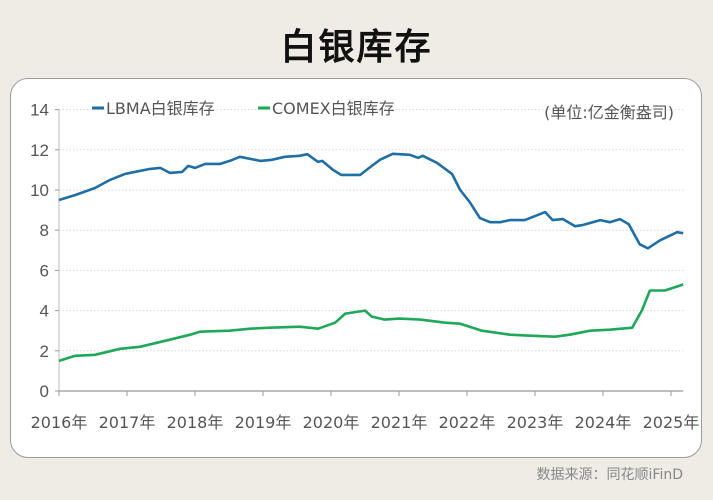 The height and width of the screenshot is (500, 713). I want to click on y-tick-label: 4, so click(44, 311).